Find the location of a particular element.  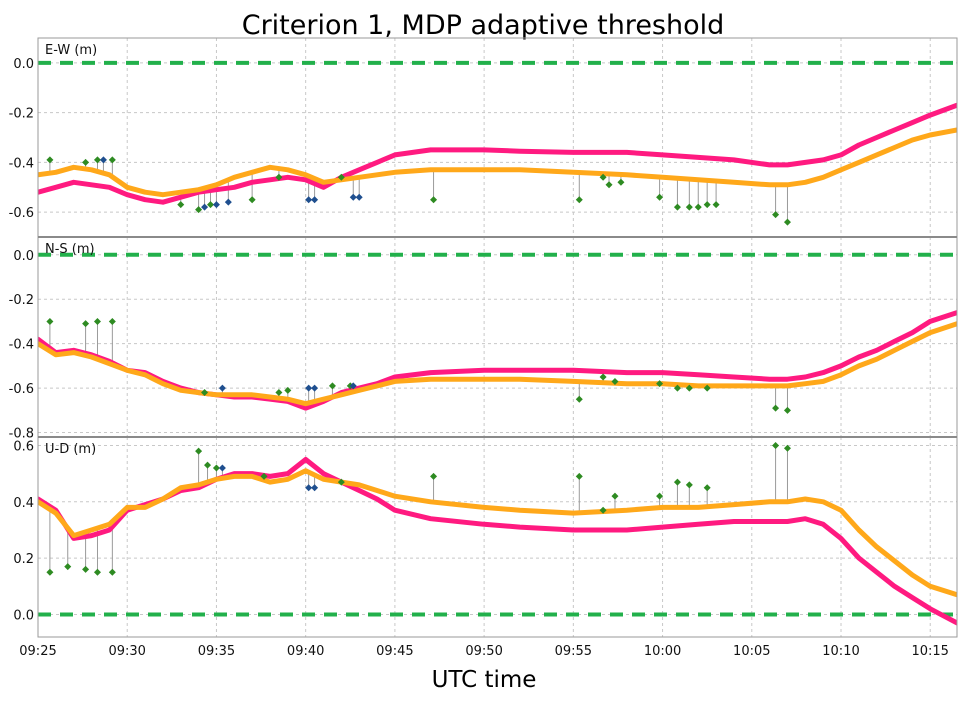

x-tick-label: 09:50 is located at coordinates (483, 651).